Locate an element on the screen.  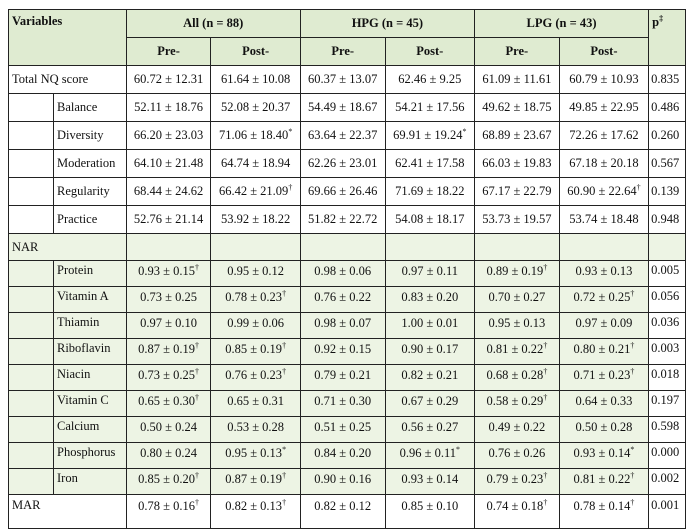
value-cell: 53.74 ± 18.48 is located at coordinates (604, 219).